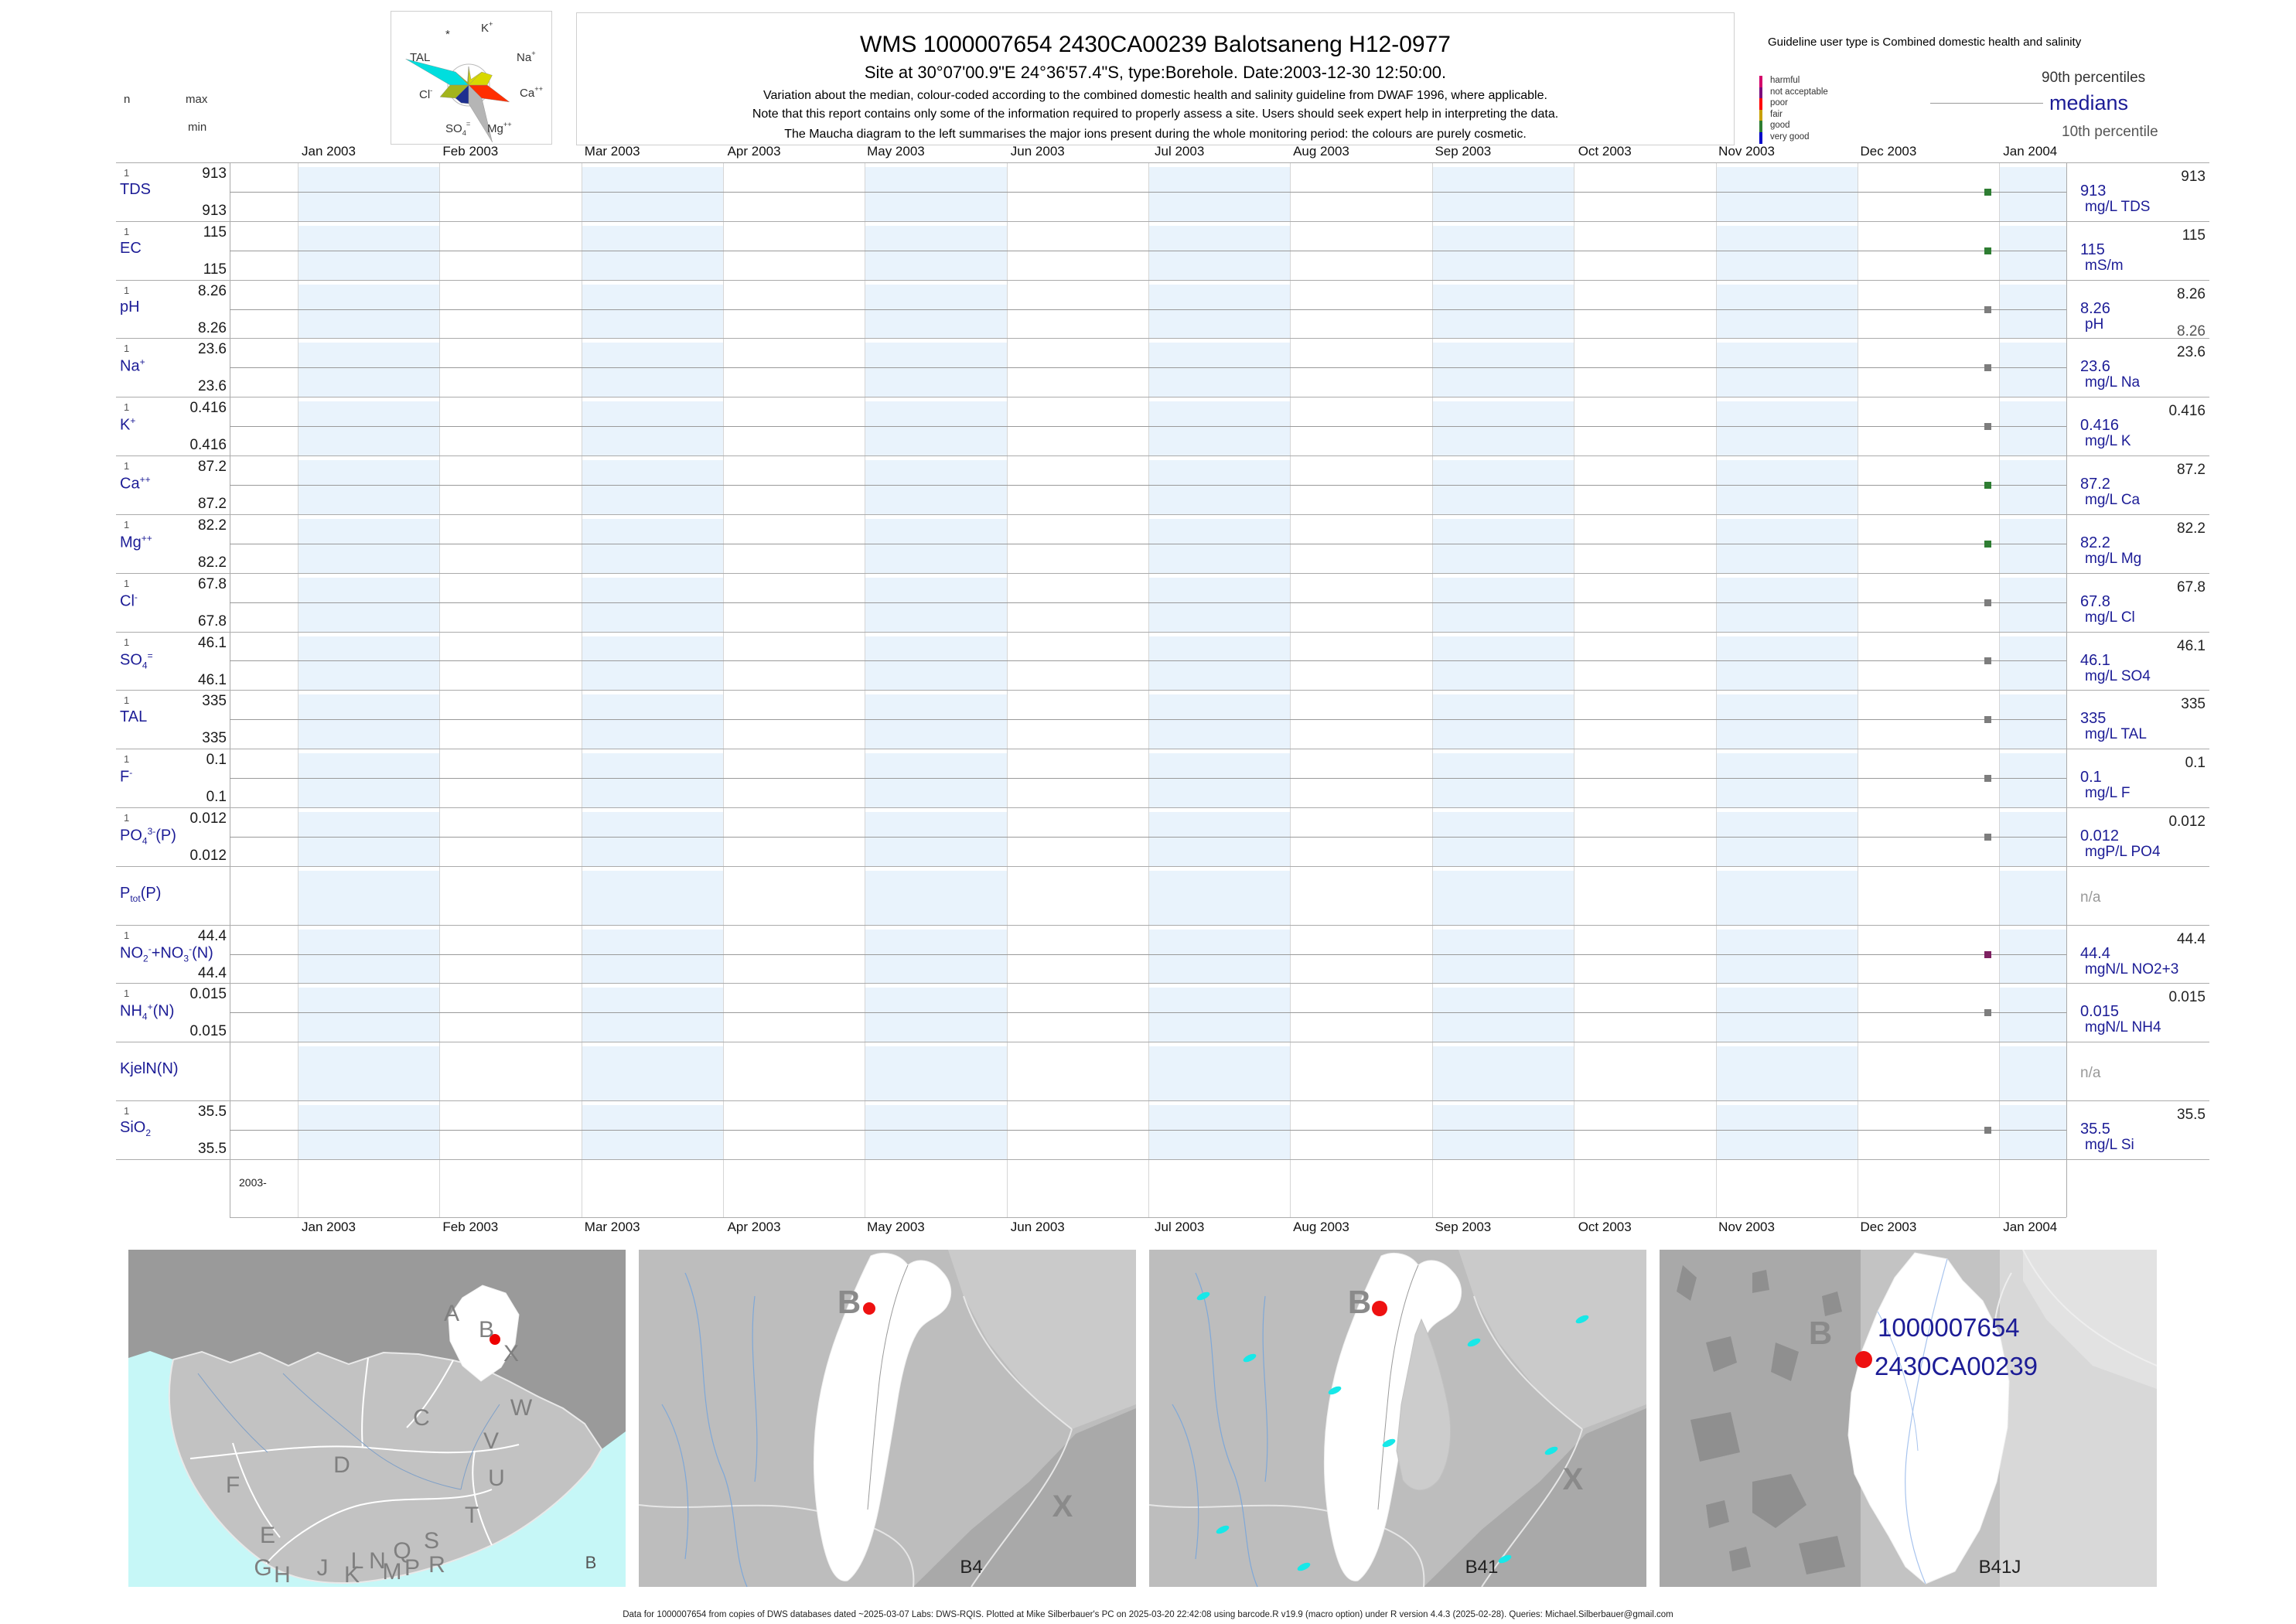  What do you see at coordinates (2095, 367) in the screenshot?
I see `median-value: 23.6` at bounding box center [2095, 367].